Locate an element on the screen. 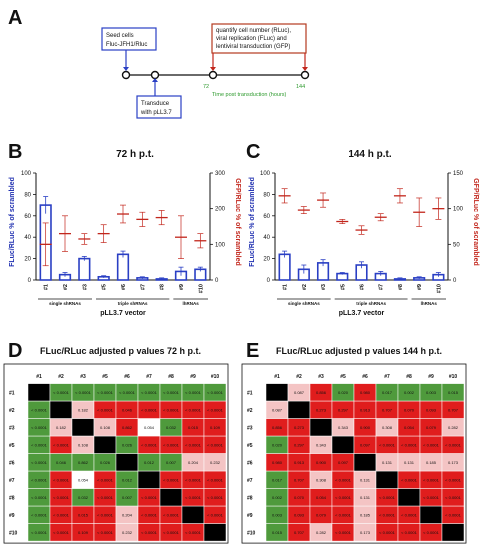 The height and width of the screenshot is (550, 480). quantify-line2: viral replication (FLuc) and is located at coordinates (251, 39).